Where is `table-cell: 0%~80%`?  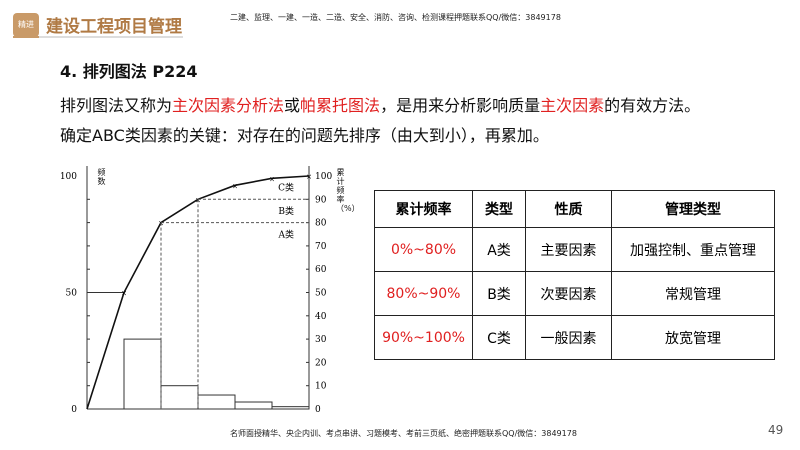
table-cell: 0%~80% is located at coordinates (423, 249).